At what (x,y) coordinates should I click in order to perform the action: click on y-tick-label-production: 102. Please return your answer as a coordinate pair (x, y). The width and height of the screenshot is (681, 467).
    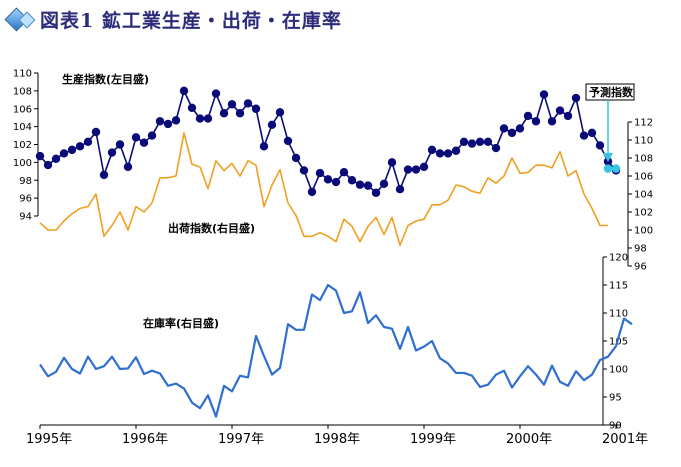
    Looking at the image, I should click on (22, 145).